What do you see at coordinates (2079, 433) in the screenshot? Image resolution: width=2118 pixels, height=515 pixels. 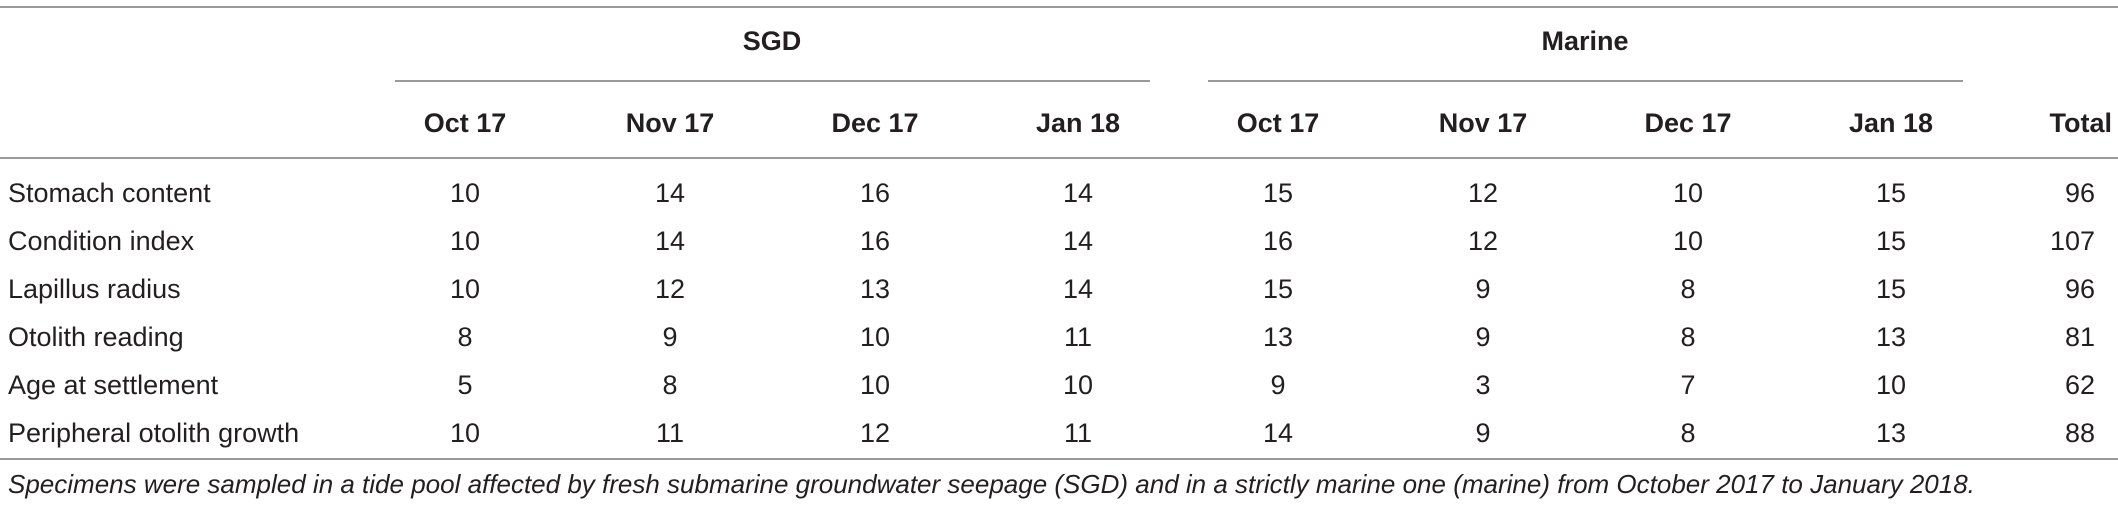 I see `table-cell-total: 88` at bounding box center [2079, 433].